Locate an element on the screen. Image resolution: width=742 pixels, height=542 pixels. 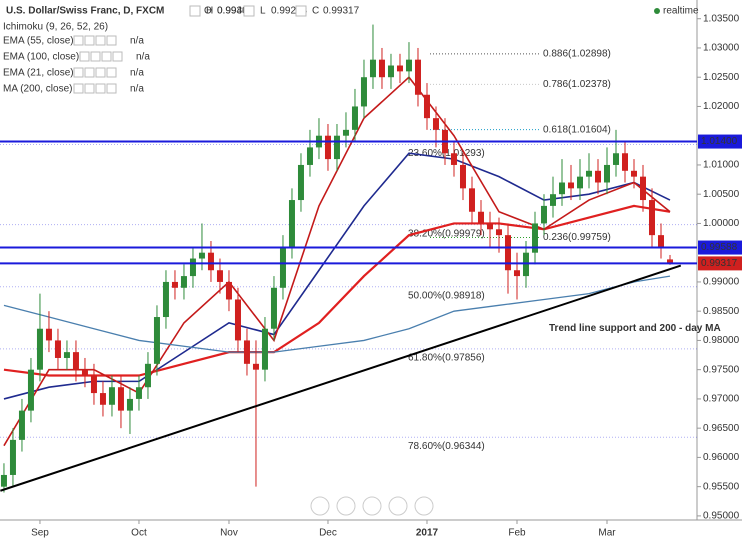
fib-label: 0.886(1.02898) is located at coordinates (577, 54).